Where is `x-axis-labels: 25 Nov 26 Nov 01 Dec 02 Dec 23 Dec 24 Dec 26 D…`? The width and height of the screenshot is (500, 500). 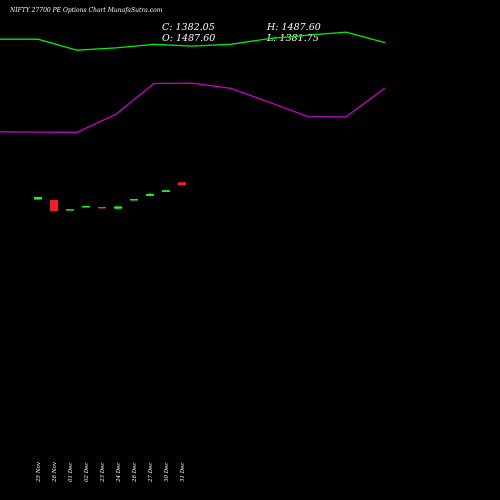
x-axis-labels: 25 Nov 26 Nov 01 Dec 02 Dec 23 Dec 24 Dec 26 D… is located at coordinates (111, 472).